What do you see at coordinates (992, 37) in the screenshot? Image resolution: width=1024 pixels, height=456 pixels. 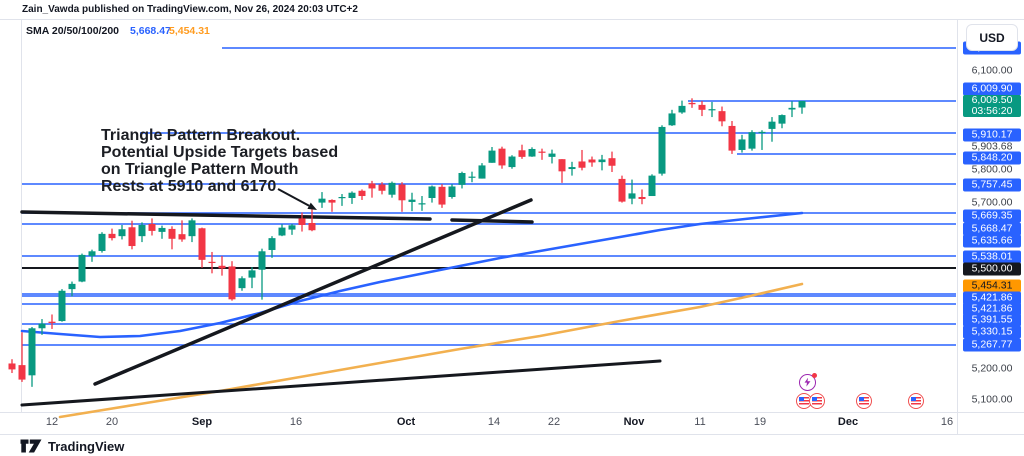 I see `currency-button: USD` at bounding box center [992, 37].